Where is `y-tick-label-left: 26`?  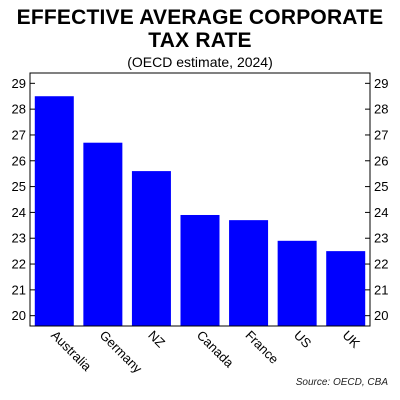 y-tick-label-left: 26 is located at coordinates (19, 160).